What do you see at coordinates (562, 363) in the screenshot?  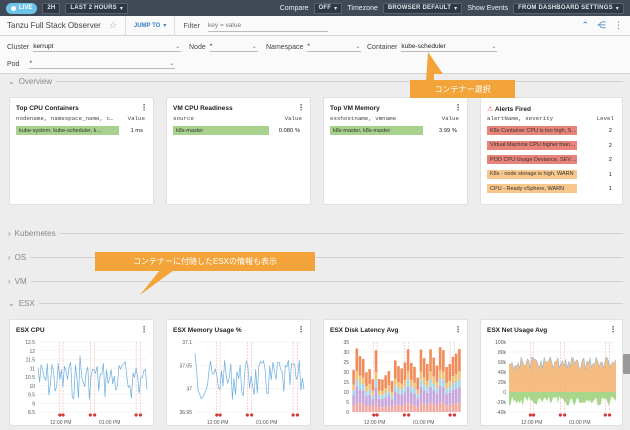 I see `net-line` at bounding box center [562, 363].